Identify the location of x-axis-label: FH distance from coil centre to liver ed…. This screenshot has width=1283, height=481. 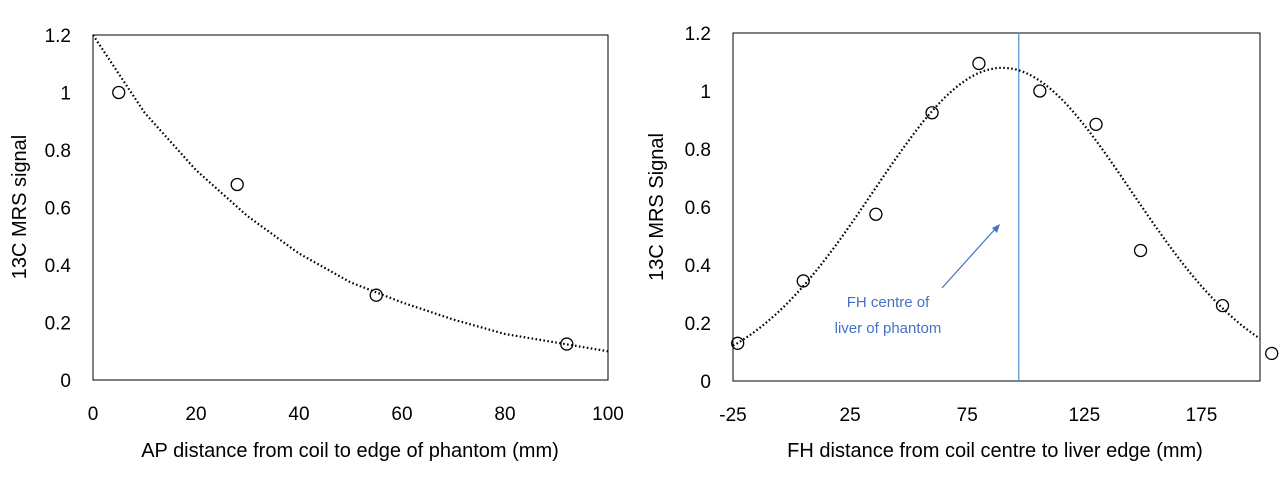
(995, 451).